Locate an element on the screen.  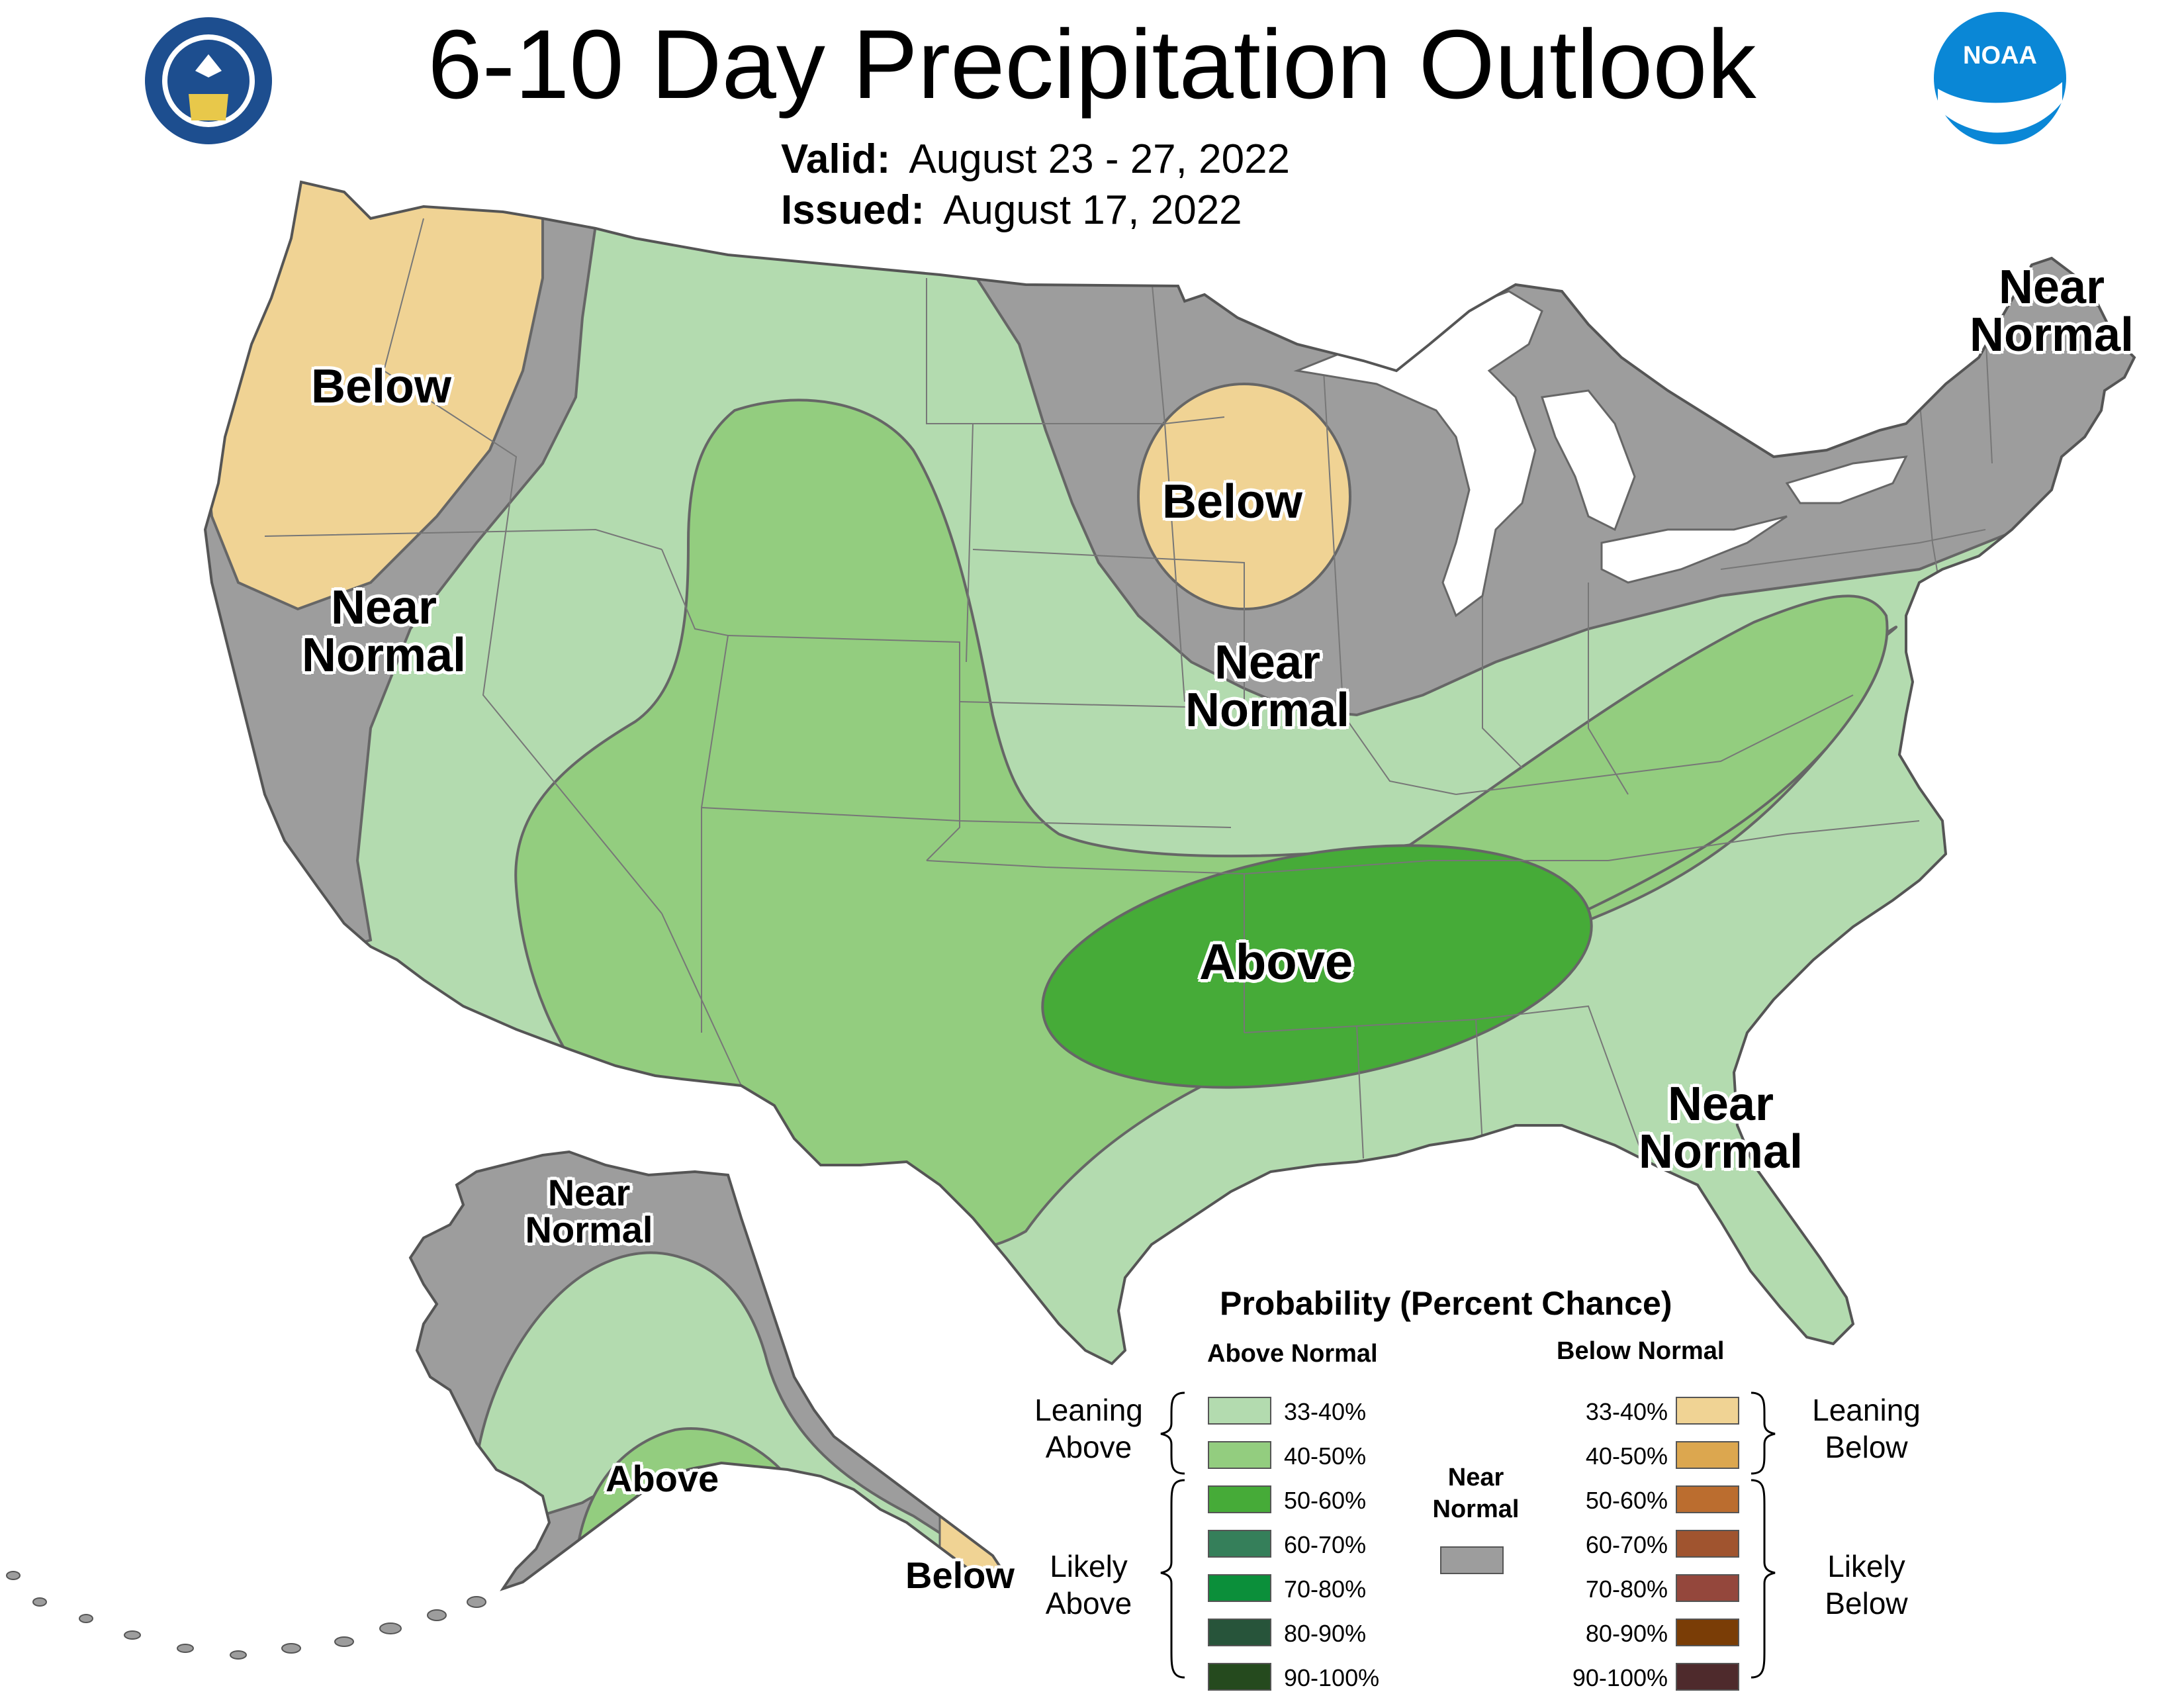
legend-likely-above: Likely Above is located at coordinates (1088, 1585).